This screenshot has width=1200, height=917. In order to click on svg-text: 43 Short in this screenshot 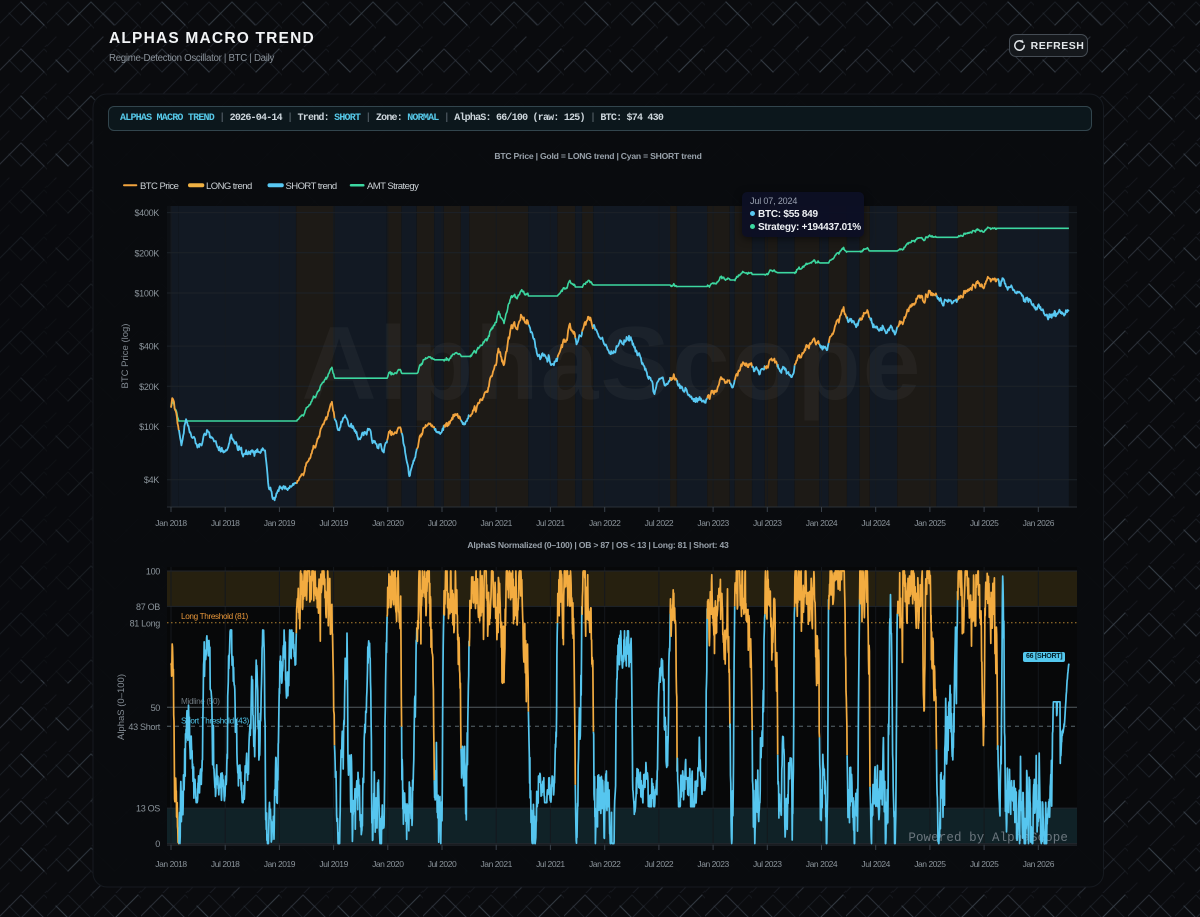, I will do `click(144, 727)`.